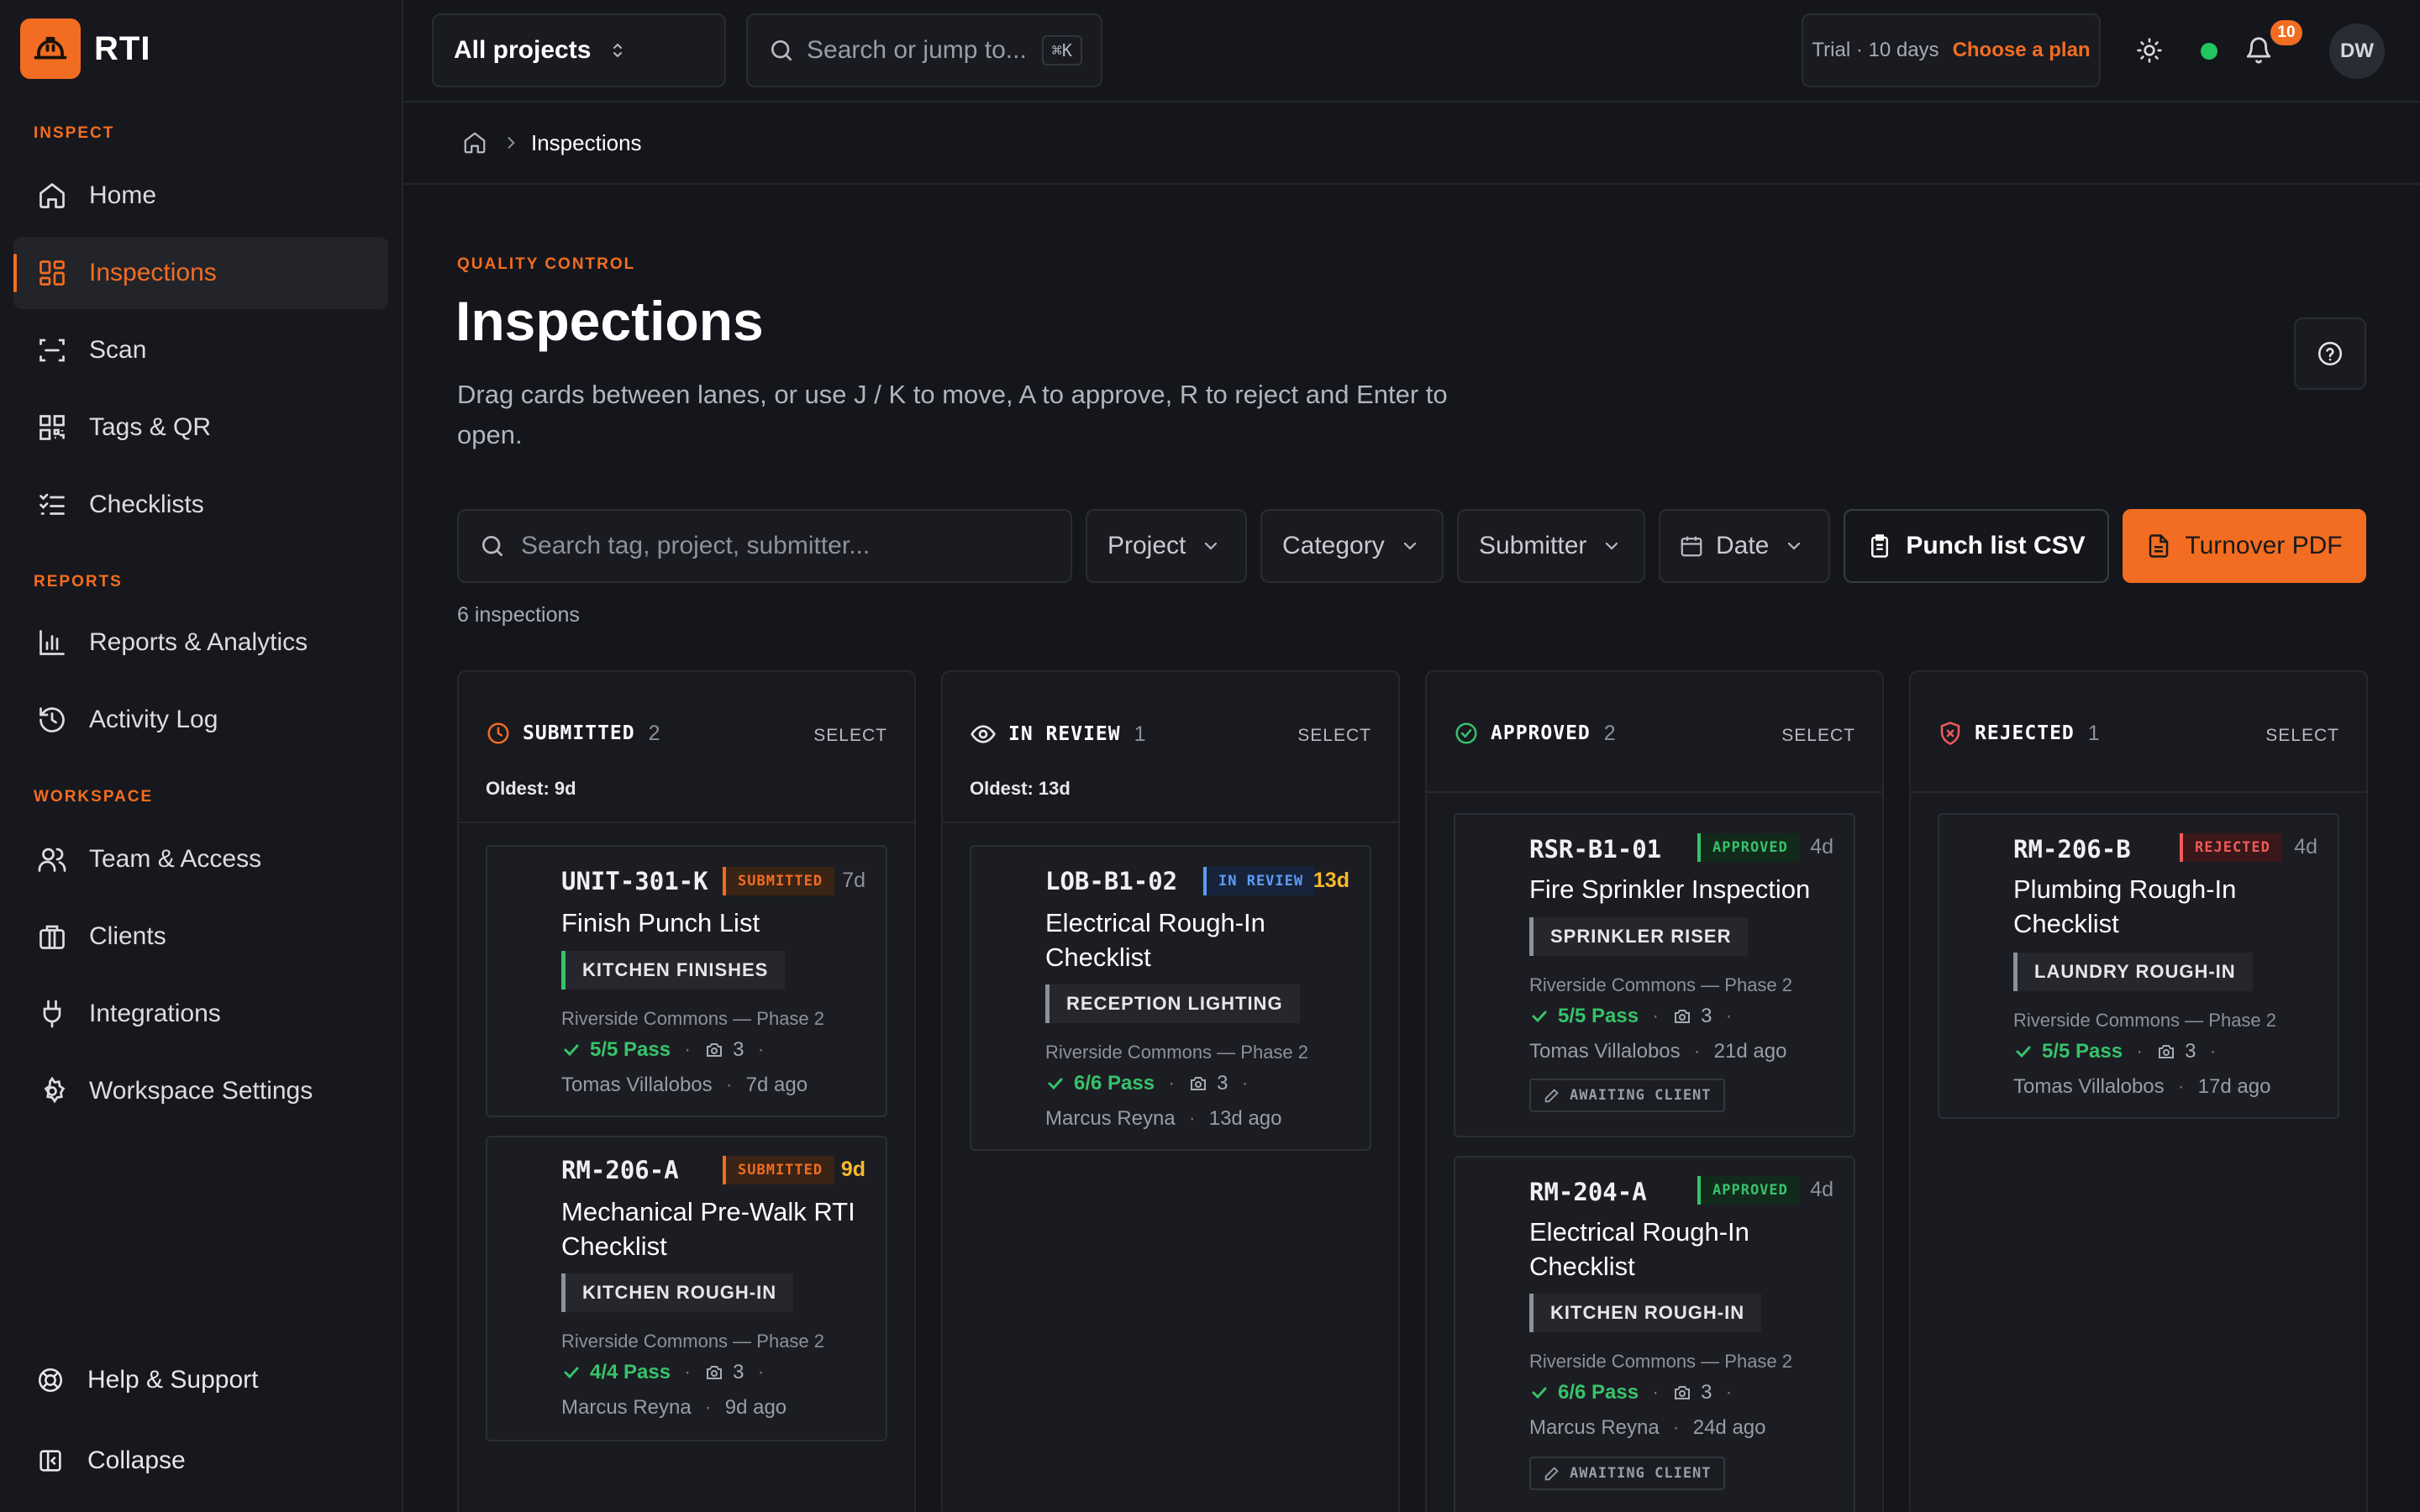  I want to click on grid-icon, so click(52, 273).